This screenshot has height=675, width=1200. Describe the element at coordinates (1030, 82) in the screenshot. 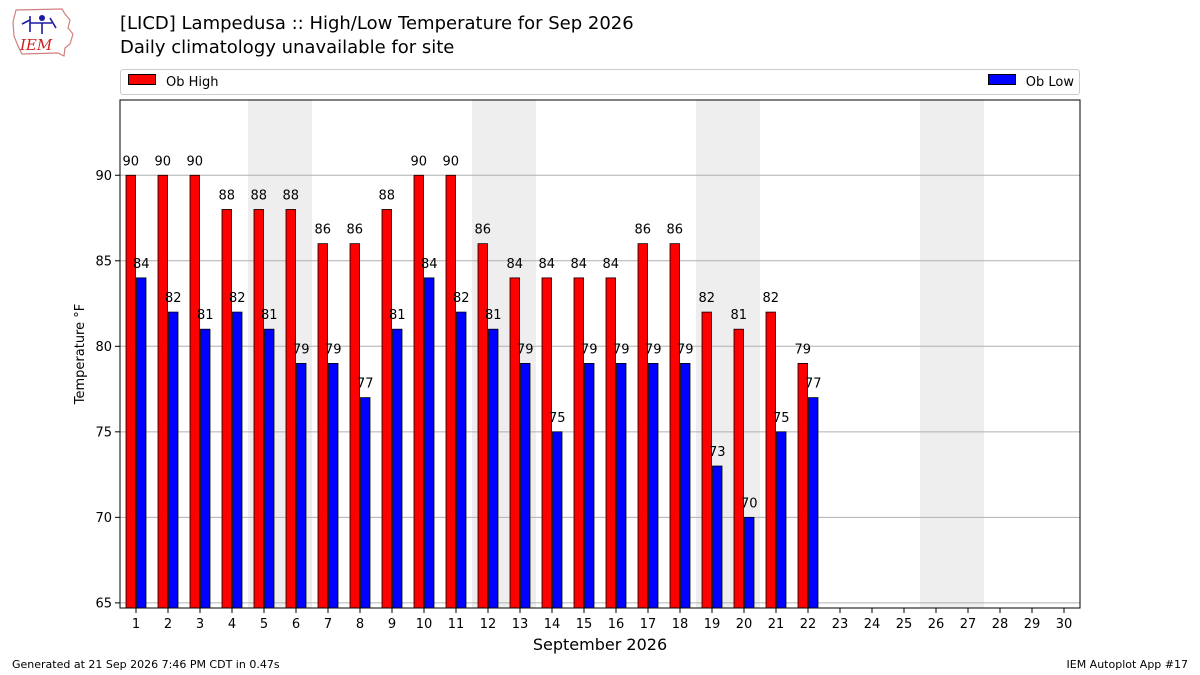

I see `legend-item-low: Ob Low` at that location.